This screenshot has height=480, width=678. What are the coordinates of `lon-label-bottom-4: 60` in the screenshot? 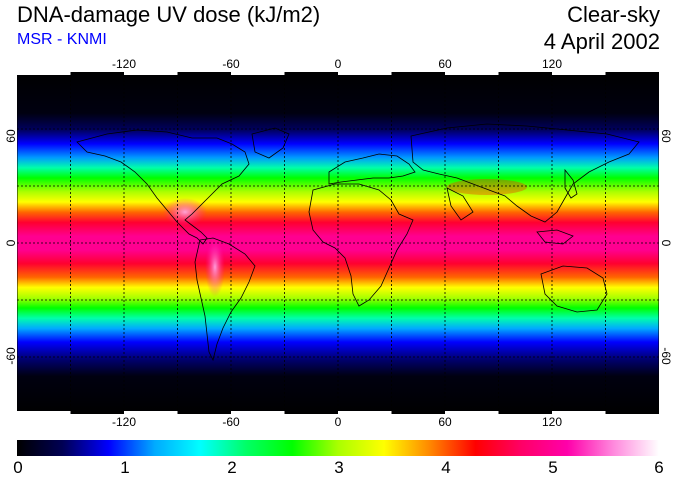 It's located at (445, 422).